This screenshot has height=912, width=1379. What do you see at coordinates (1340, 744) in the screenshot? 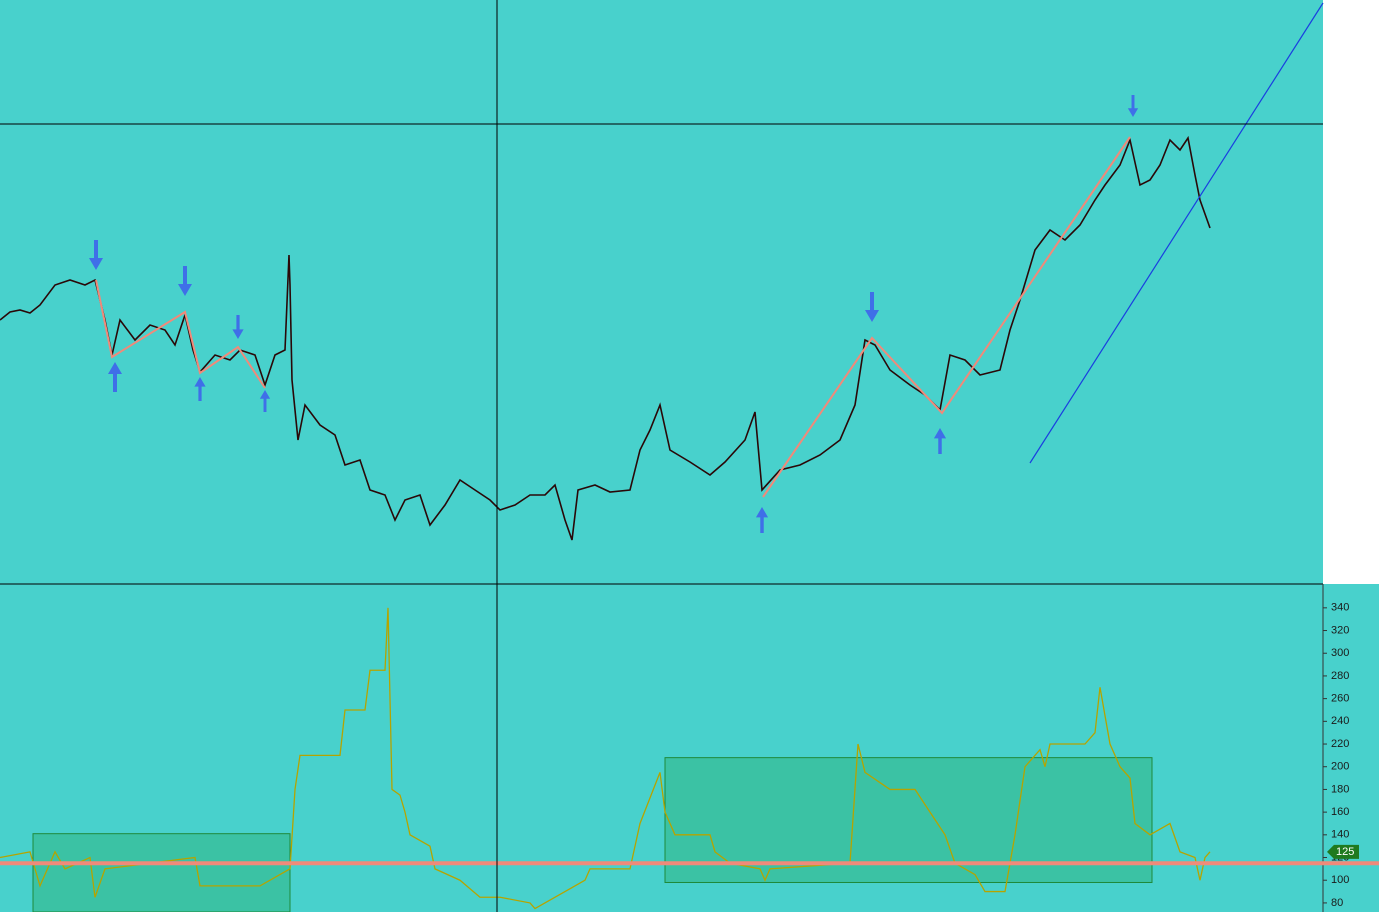
I see `y-tick-label: 220` at bounding box center [1340, 744].